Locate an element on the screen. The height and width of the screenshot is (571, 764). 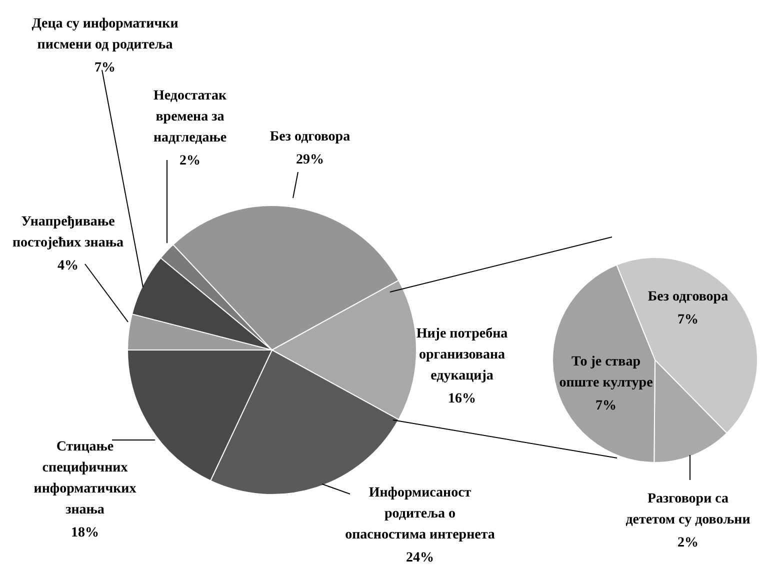
slice-label: Недостатак времена за надгледање is located at coordinates (190, 117).